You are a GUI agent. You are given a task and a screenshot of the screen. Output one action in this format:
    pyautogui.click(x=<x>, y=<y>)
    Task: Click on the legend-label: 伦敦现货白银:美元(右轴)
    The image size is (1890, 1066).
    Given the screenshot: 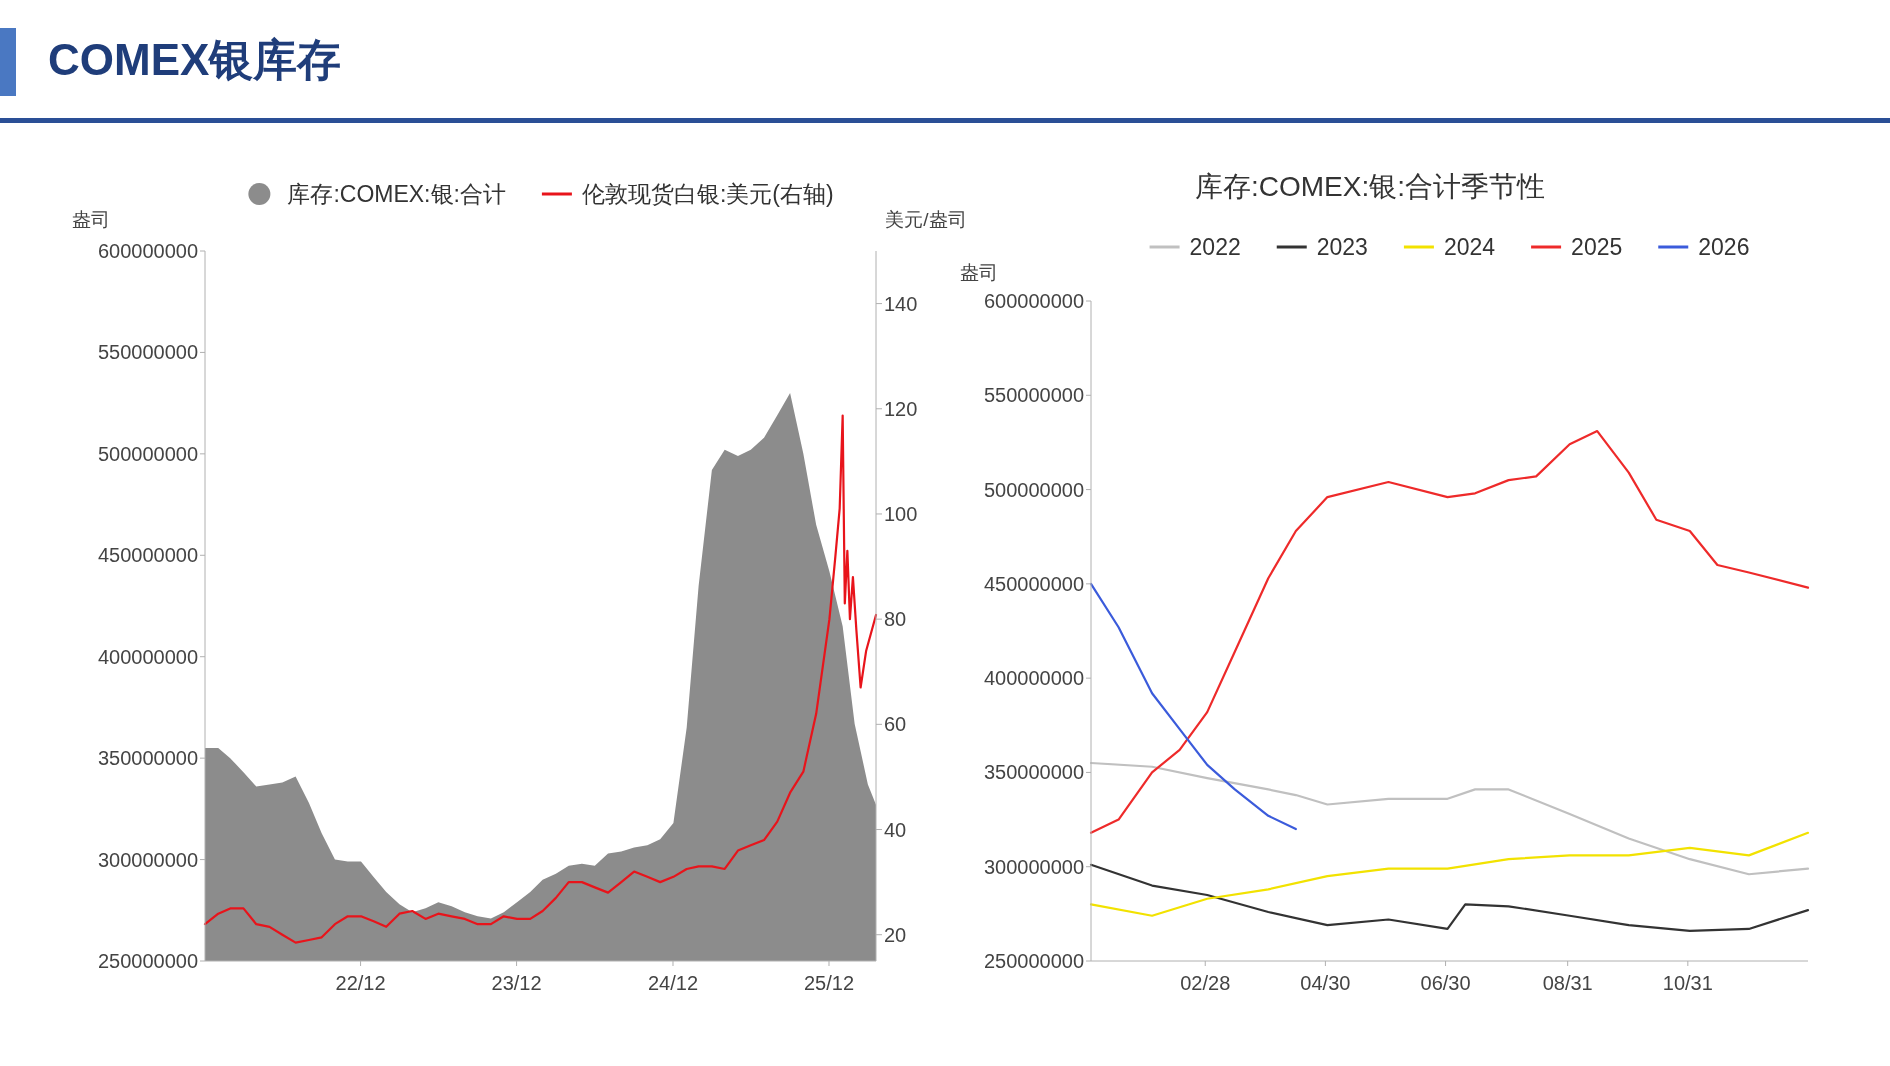 What is the action you would take?
    pyautogui.click(x=707, y=194)
    